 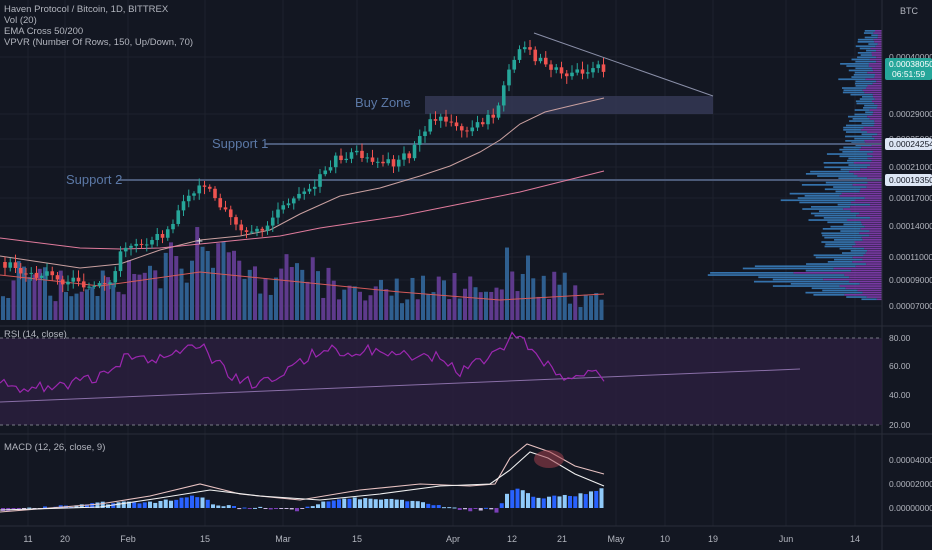 I want to click on indicator-ema-cross: EMA Cross 50/200, so click(x=44, y=31).